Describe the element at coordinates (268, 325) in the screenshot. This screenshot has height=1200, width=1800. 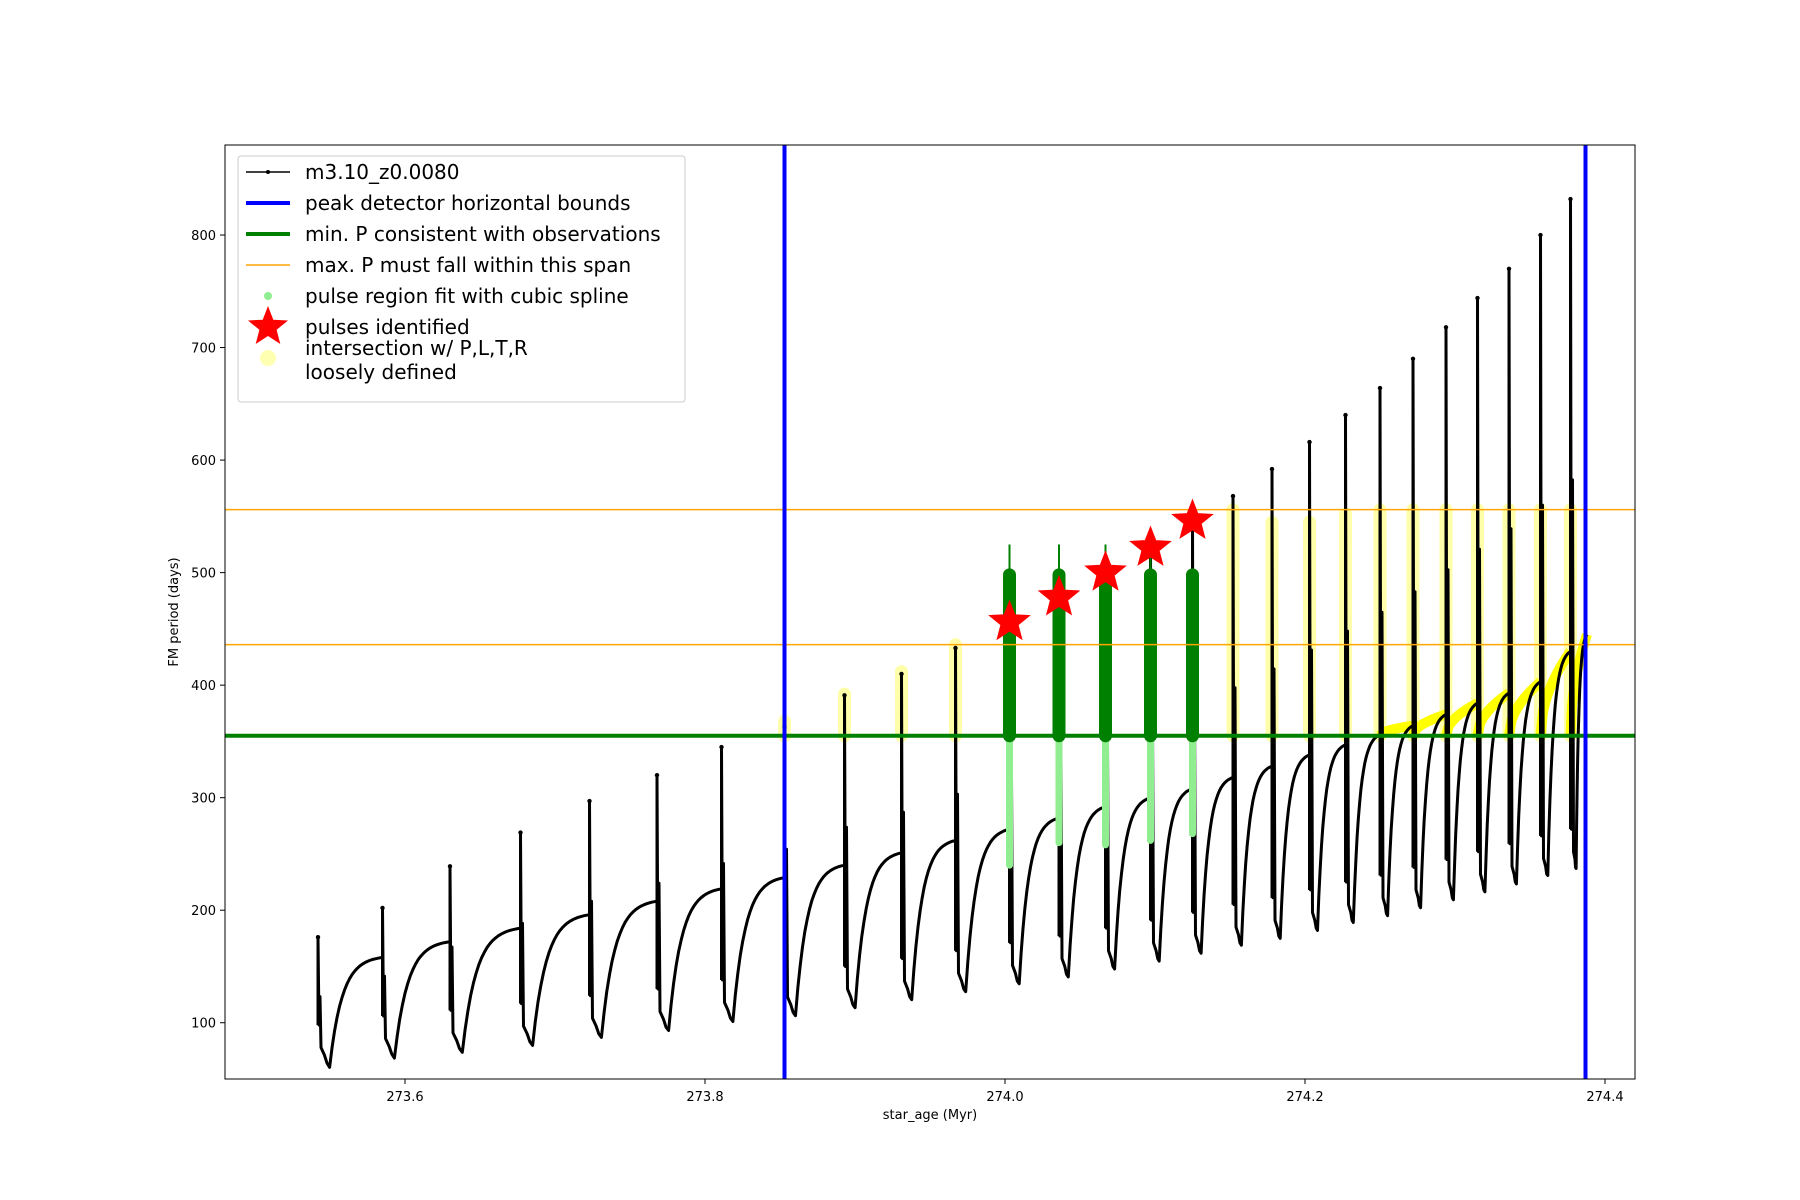
I see `legend-handle-star` at that location.